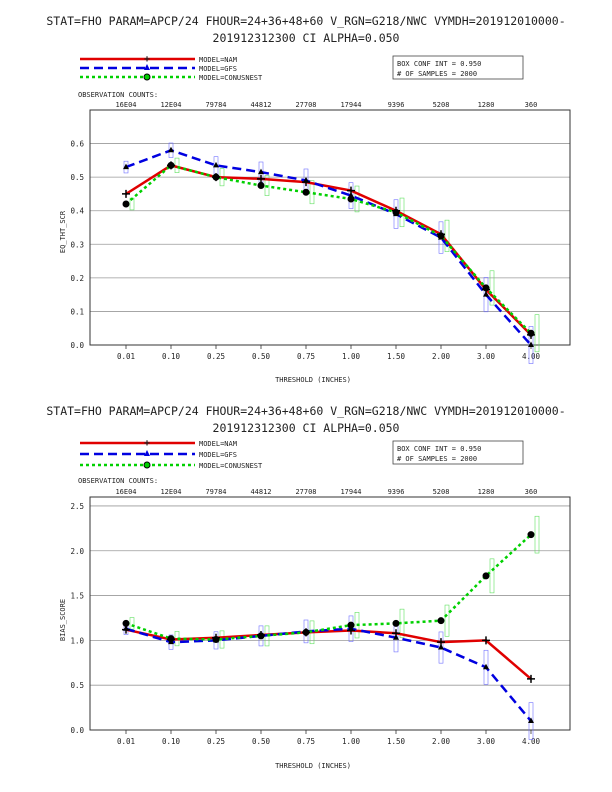 This screenshot has height=792, width=612. What do you see at coordinates (441, 741) in the screenshot?
I see `chart2-x-tick-label: 2.00` at bounding box center [441, 741].